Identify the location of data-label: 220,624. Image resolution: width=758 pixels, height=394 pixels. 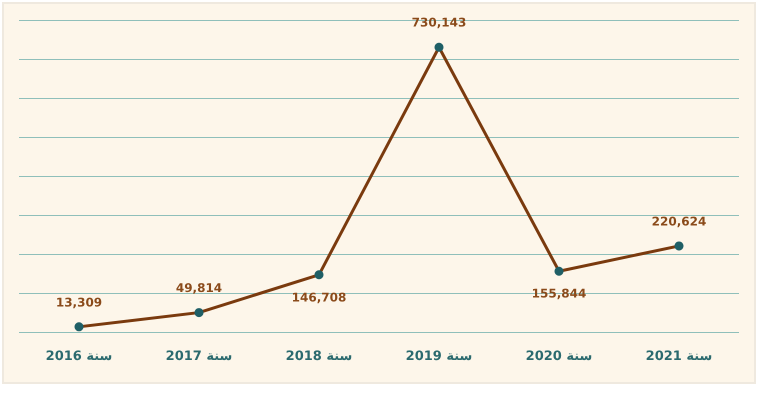
(679, 221).